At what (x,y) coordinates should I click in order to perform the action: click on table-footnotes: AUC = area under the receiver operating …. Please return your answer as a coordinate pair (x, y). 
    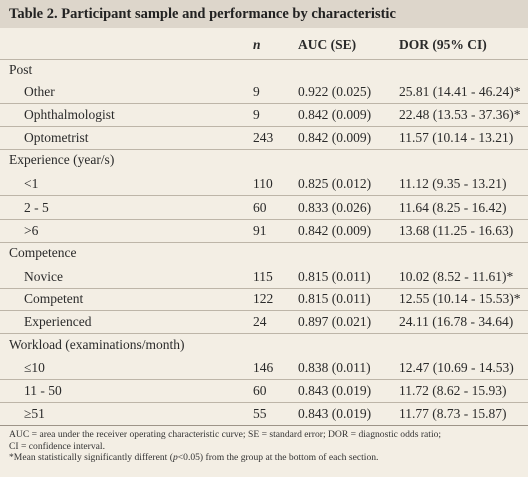
    Looking at the image, I should click on (265, 446).